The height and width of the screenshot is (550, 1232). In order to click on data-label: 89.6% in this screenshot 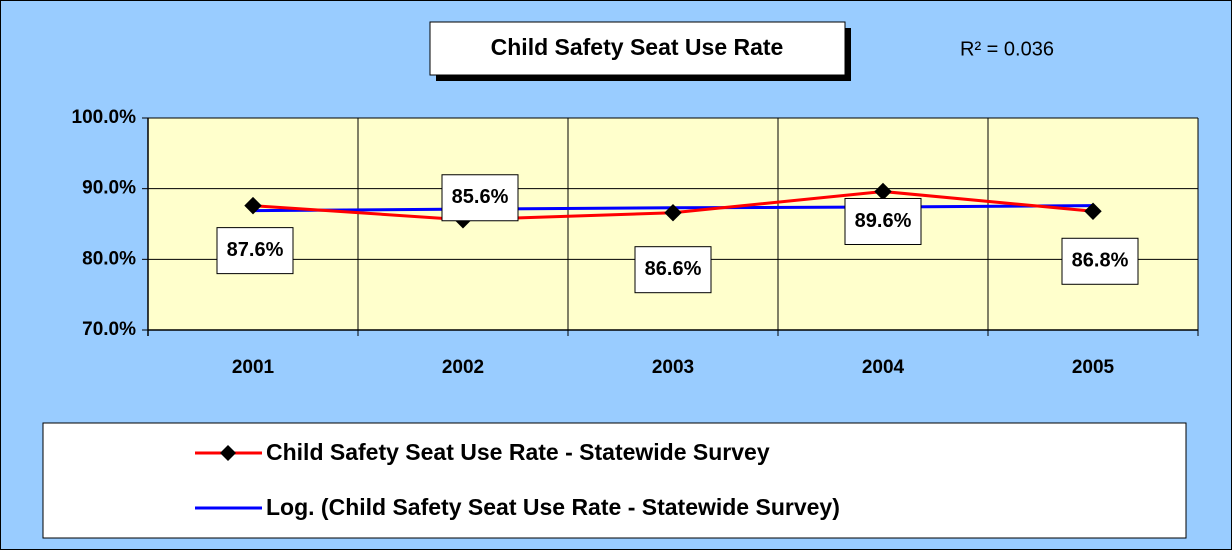, I will do `click(883, 221)`.